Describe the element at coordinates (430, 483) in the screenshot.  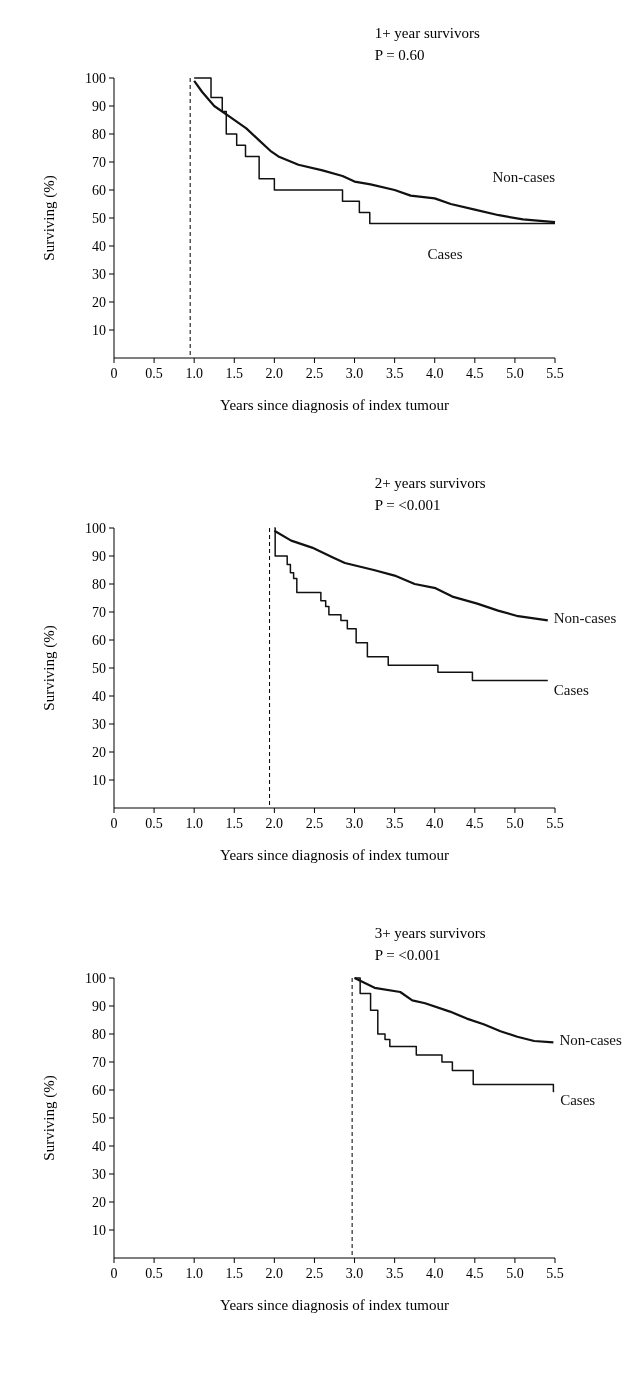
I see `chart-title: 2+ years survivors` at that location.